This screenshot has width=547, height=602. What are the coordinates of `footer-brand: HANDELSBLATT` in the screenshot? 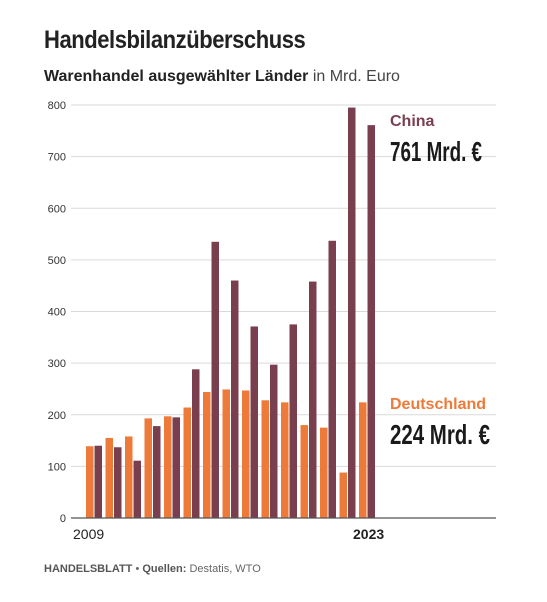 It's located at (88, 569).